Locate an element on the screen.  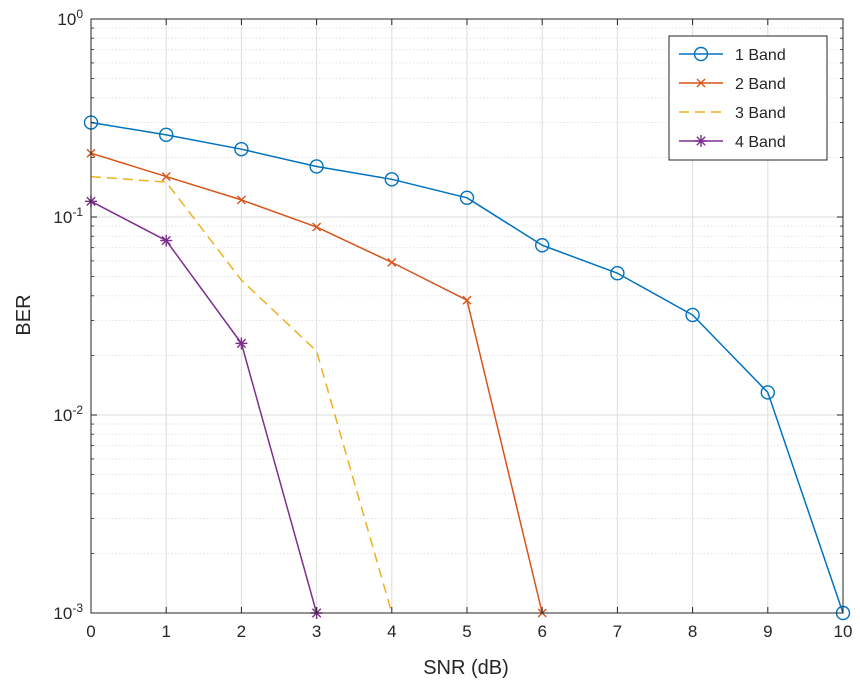
x-tick-label: 7 is located at coordinates (617, 631).